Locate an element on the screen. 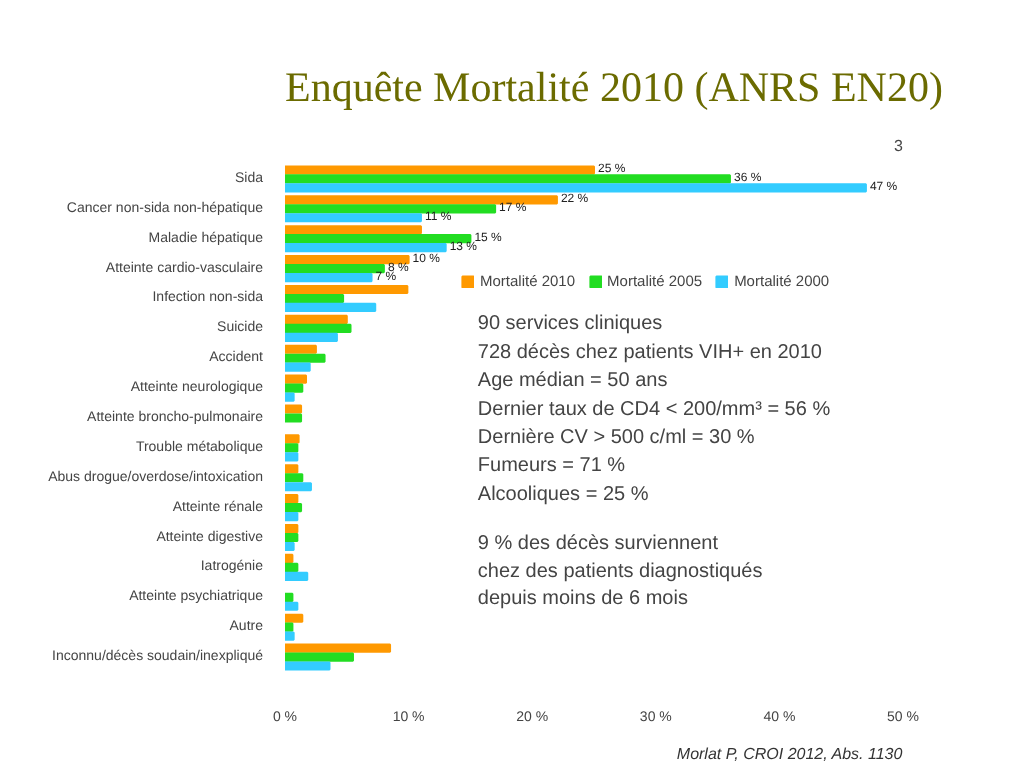 This screenshot has width=1022, height=772. text: Morlat P, CROI 2012, Abs. 1130 is located at coordinates (790, 754).